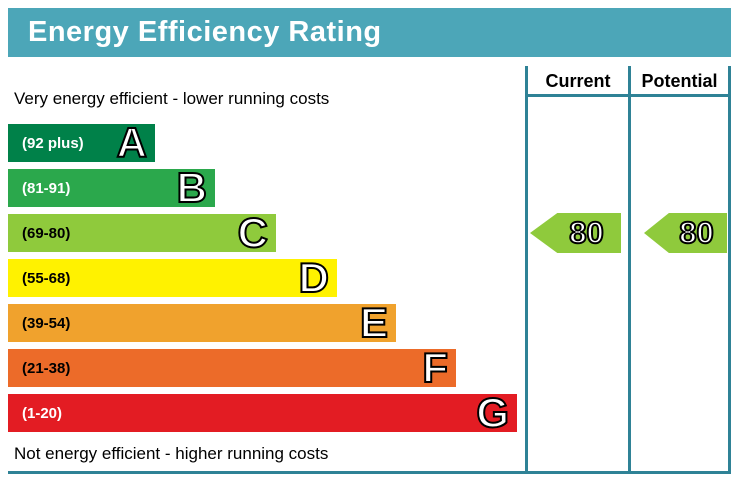 The height and width of the screenshot is (483, 738). What do you see at coordinates (46, 188) in the screenshot?
I see `band-B-range-label: (81-91)` at bounding box center [46, 188].